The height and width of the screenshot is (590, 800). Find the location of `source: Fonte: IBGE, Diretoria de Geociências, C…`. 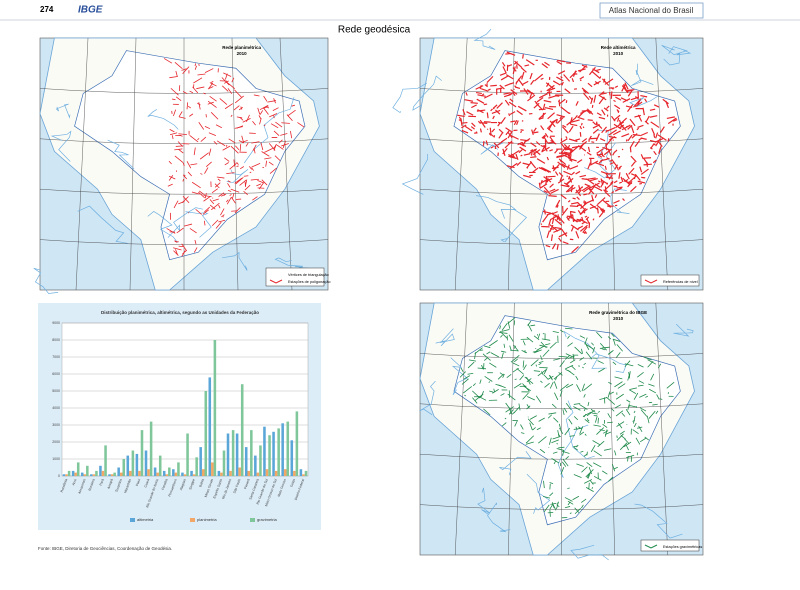

source: Fonte: IBGE, Diretoria de Geociências, C… is located at coordinates (105, 548).